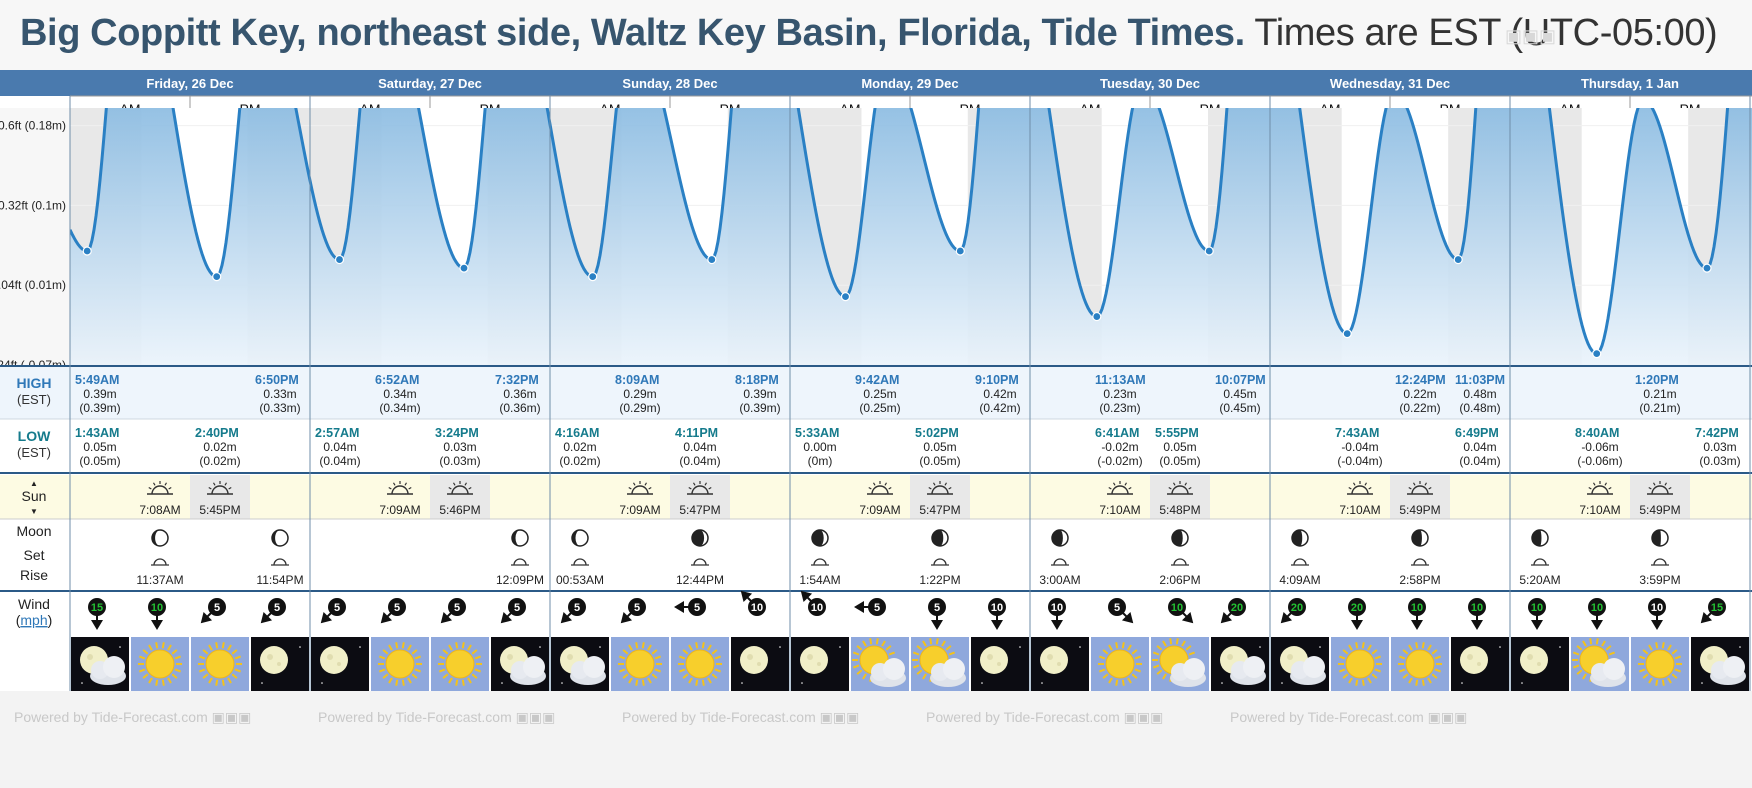 This screenshot has height=788, width=1752. What do you see at coordinates (696, 433) in the screenshot?
I see `low-tide-time: 4:11PM` at bounding box center [696, 433].